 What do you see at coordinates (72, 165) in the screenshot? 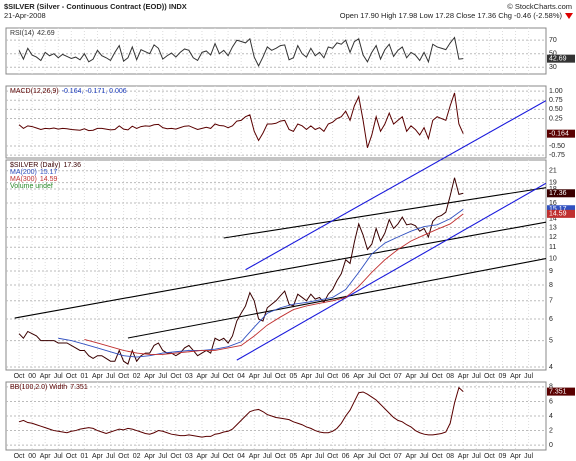
I see `legend-value: 17.36` at bounding box center [72, 165].